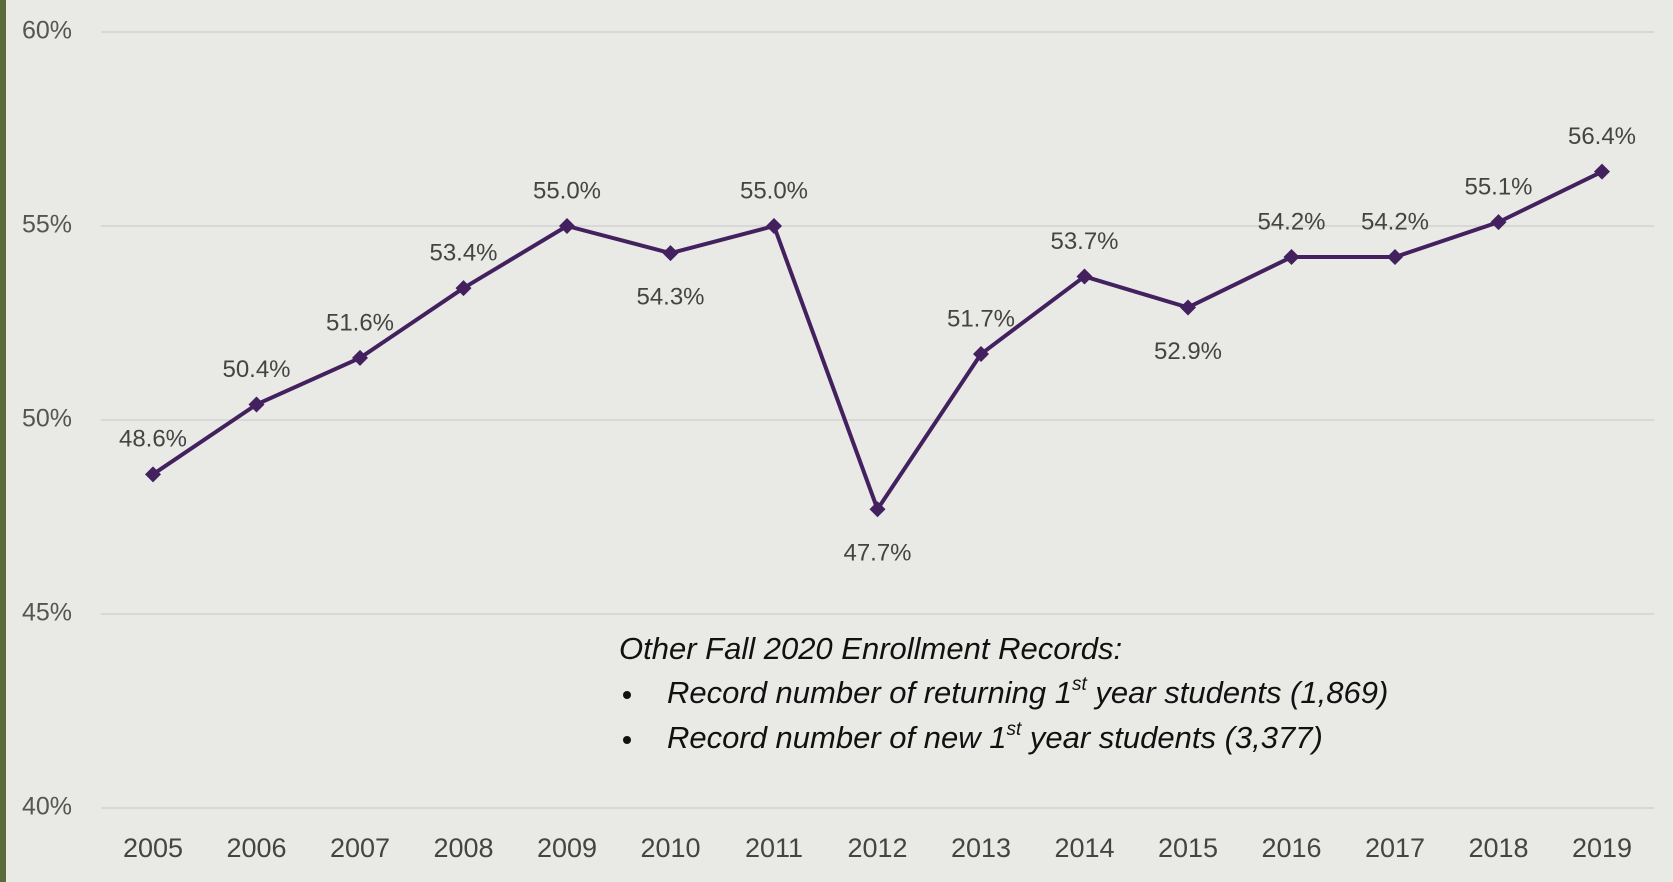 This screenshot has height=882, width=1673. What do you see at coordinates (47, 613) in the screenshot?
I see `y-tick-label: 45%` at bounding box center [47, 613].